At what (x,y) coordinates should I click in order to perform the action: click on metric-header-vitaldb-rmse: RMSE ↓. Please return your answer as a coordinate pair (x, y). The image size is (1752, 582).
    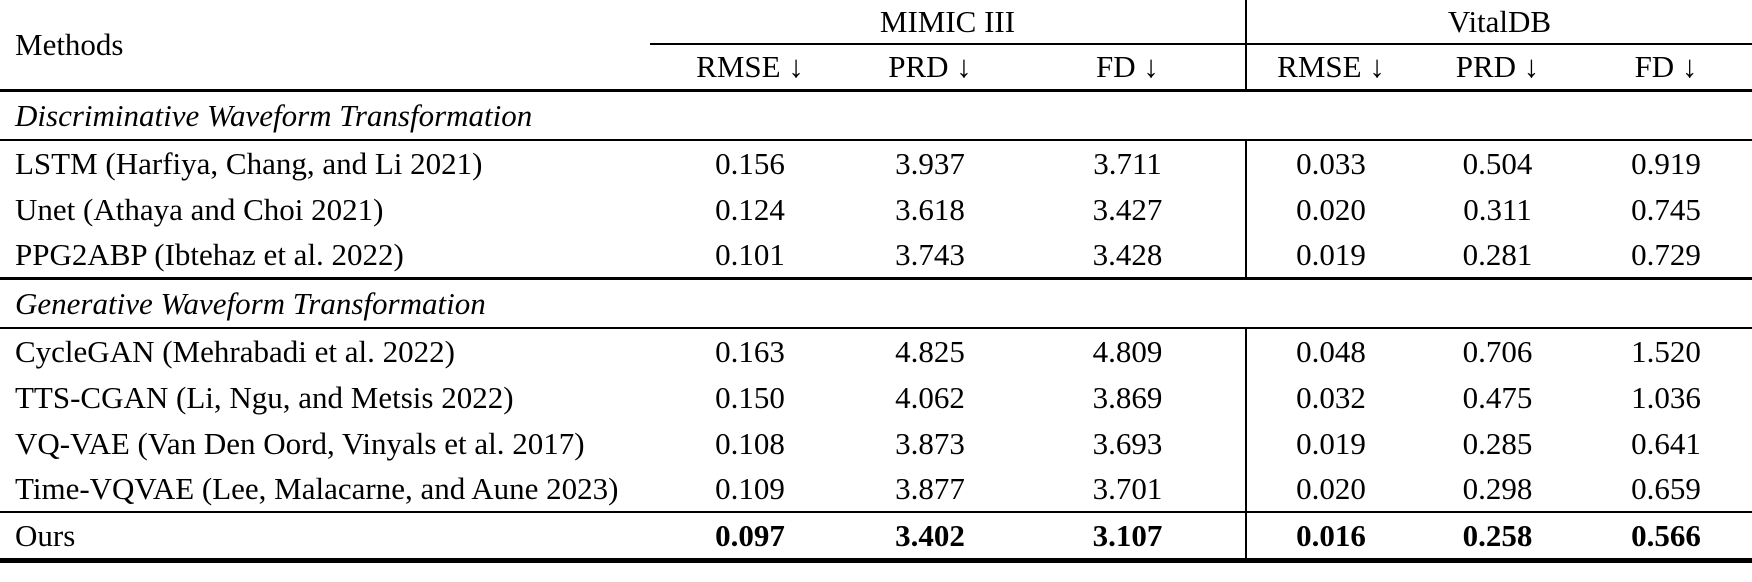
    Looking at the image, I should click on (1330, 68).